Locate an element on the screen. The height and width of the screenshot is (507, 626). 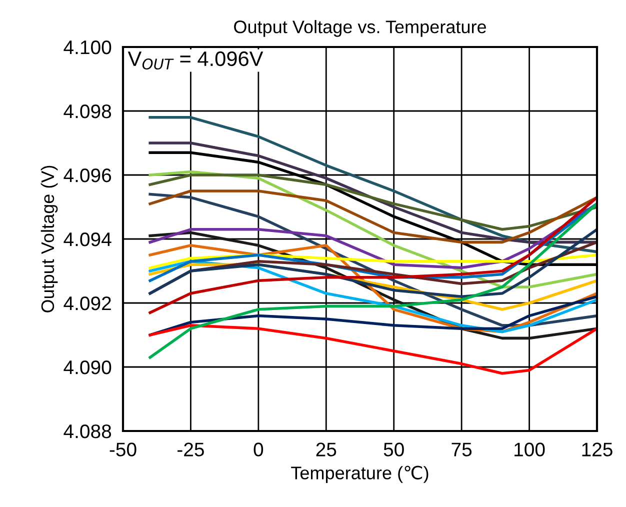
y-tick-label: 4.088 is located at coordinates (88, 431).